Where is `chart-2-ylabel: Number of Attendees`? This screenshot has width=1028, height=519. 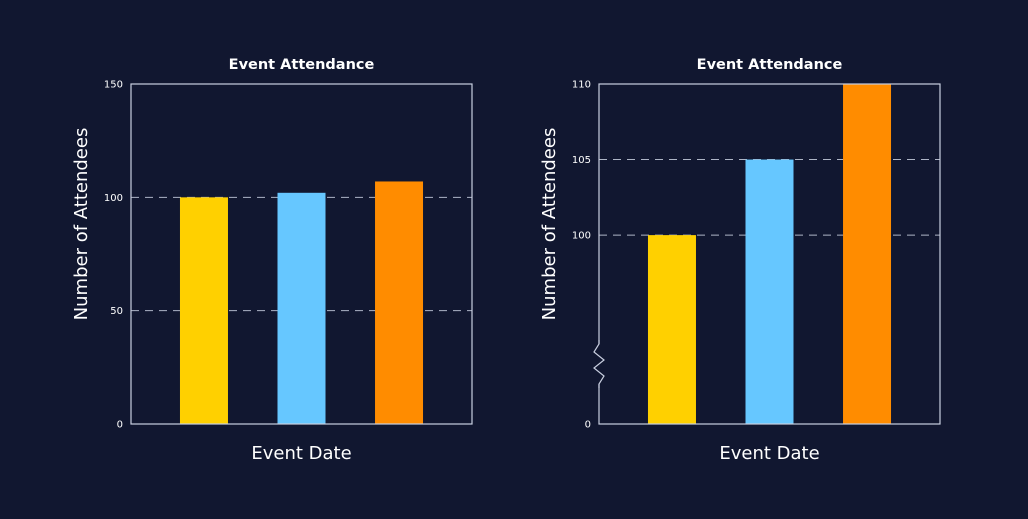 chart-2-ylabel: Number of Attendees is located at coordinates (549, 224).